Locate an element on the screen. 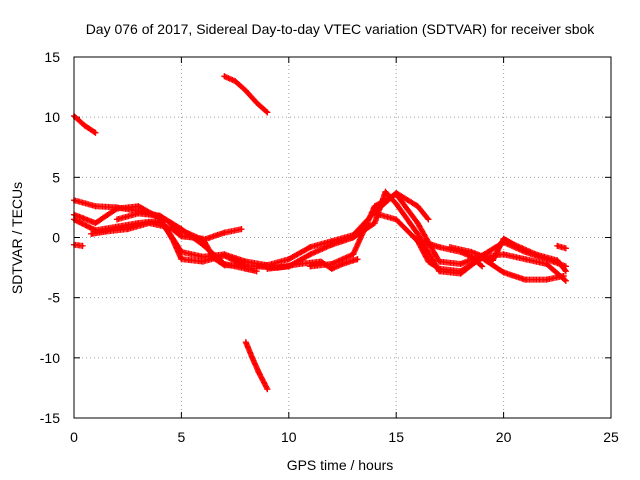  x-tick-label: 20 is located at coordinates (504, 437).